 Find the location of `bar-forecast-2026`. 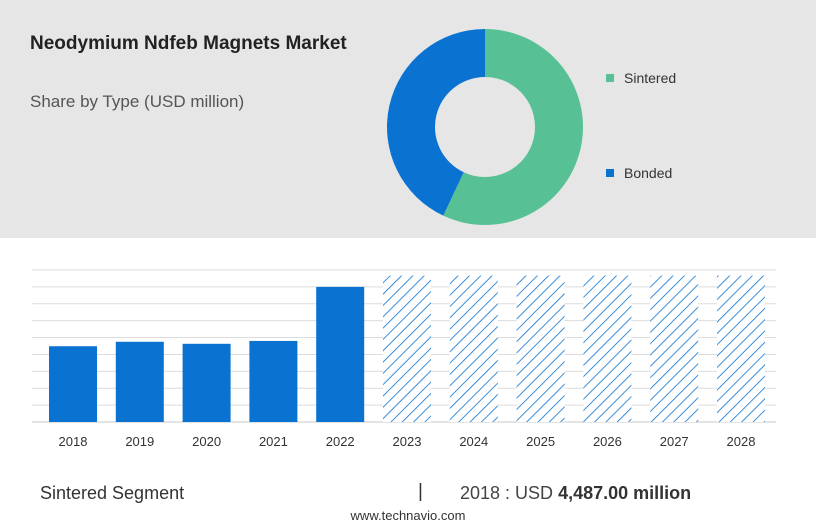

bar-forecast-2026 is located at coordinates (607, 348).